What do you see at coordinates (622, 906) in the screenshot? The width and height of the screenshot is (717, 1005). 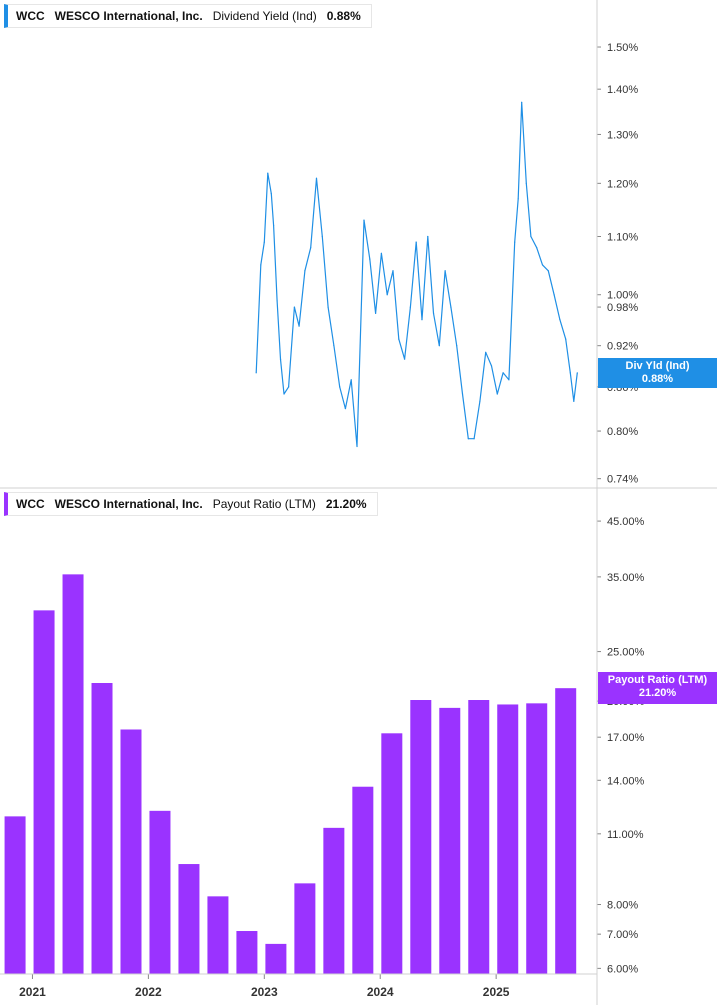 I see `y-tick-label: 8.00%` at bounding box center [622, 906].